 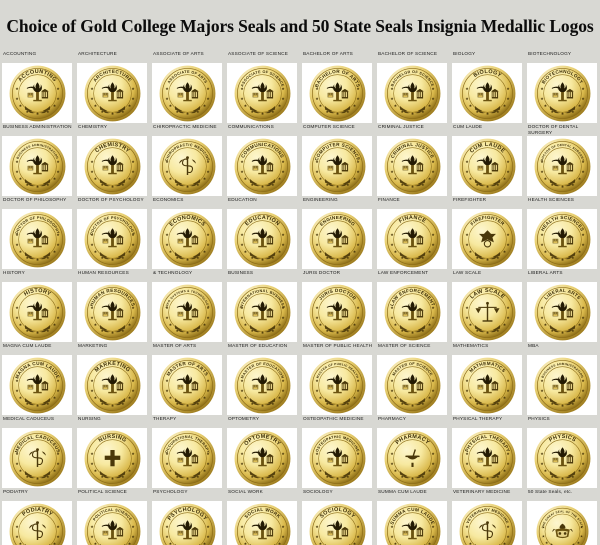 I want to click on seal-tile: MASTER OF EDUCATION ★ ★ ★ ★ ★ ★ ★ ★ ★, so click(x=262, y=385).